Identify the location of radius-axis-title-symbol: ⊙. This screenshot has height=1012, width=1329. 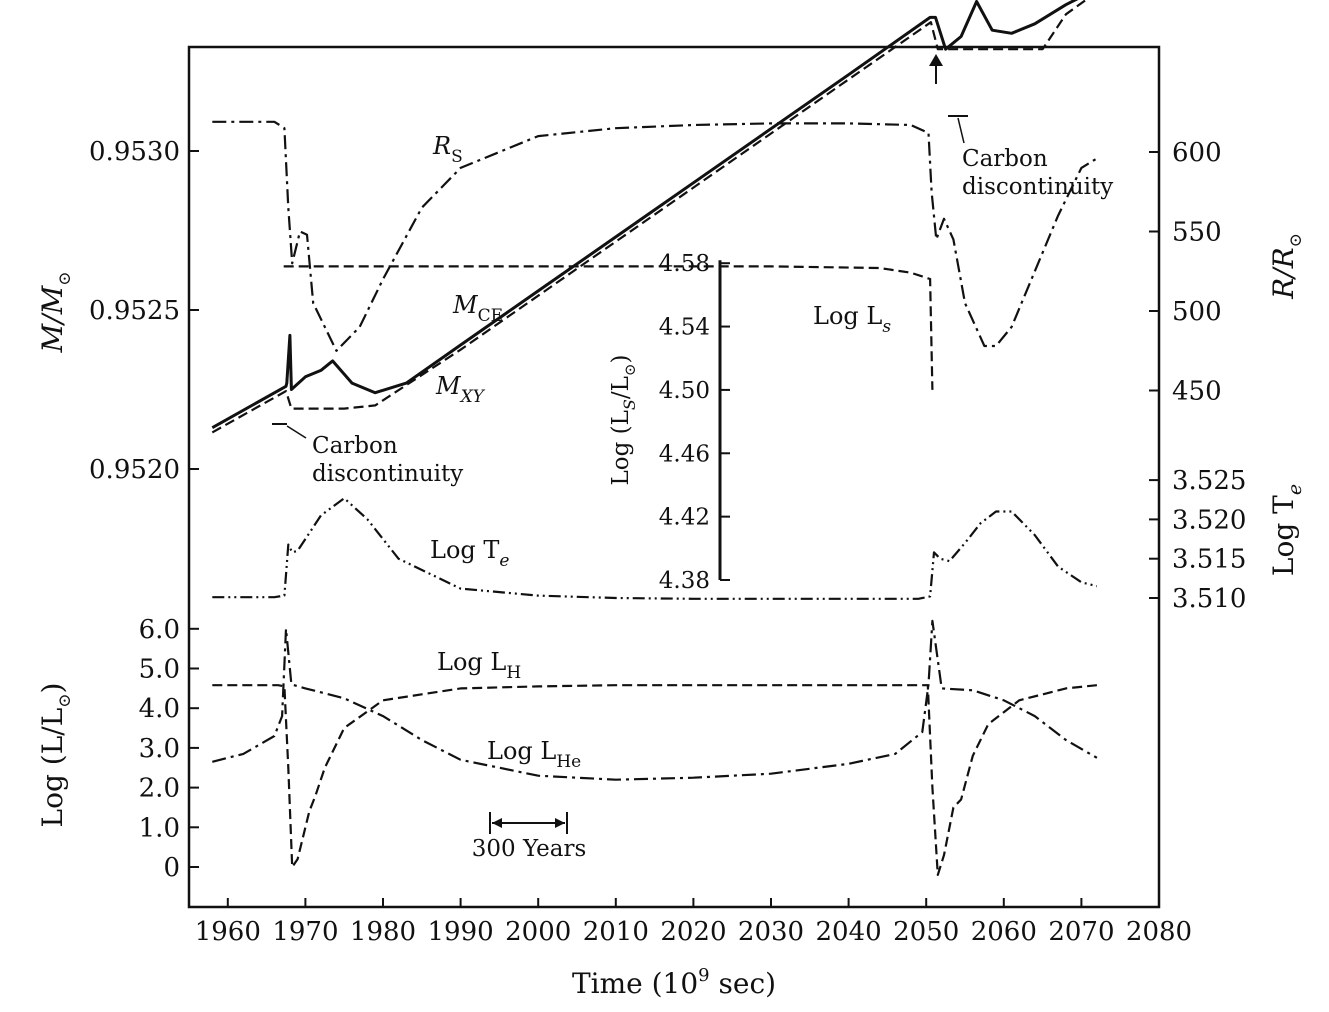
(1296, 240).